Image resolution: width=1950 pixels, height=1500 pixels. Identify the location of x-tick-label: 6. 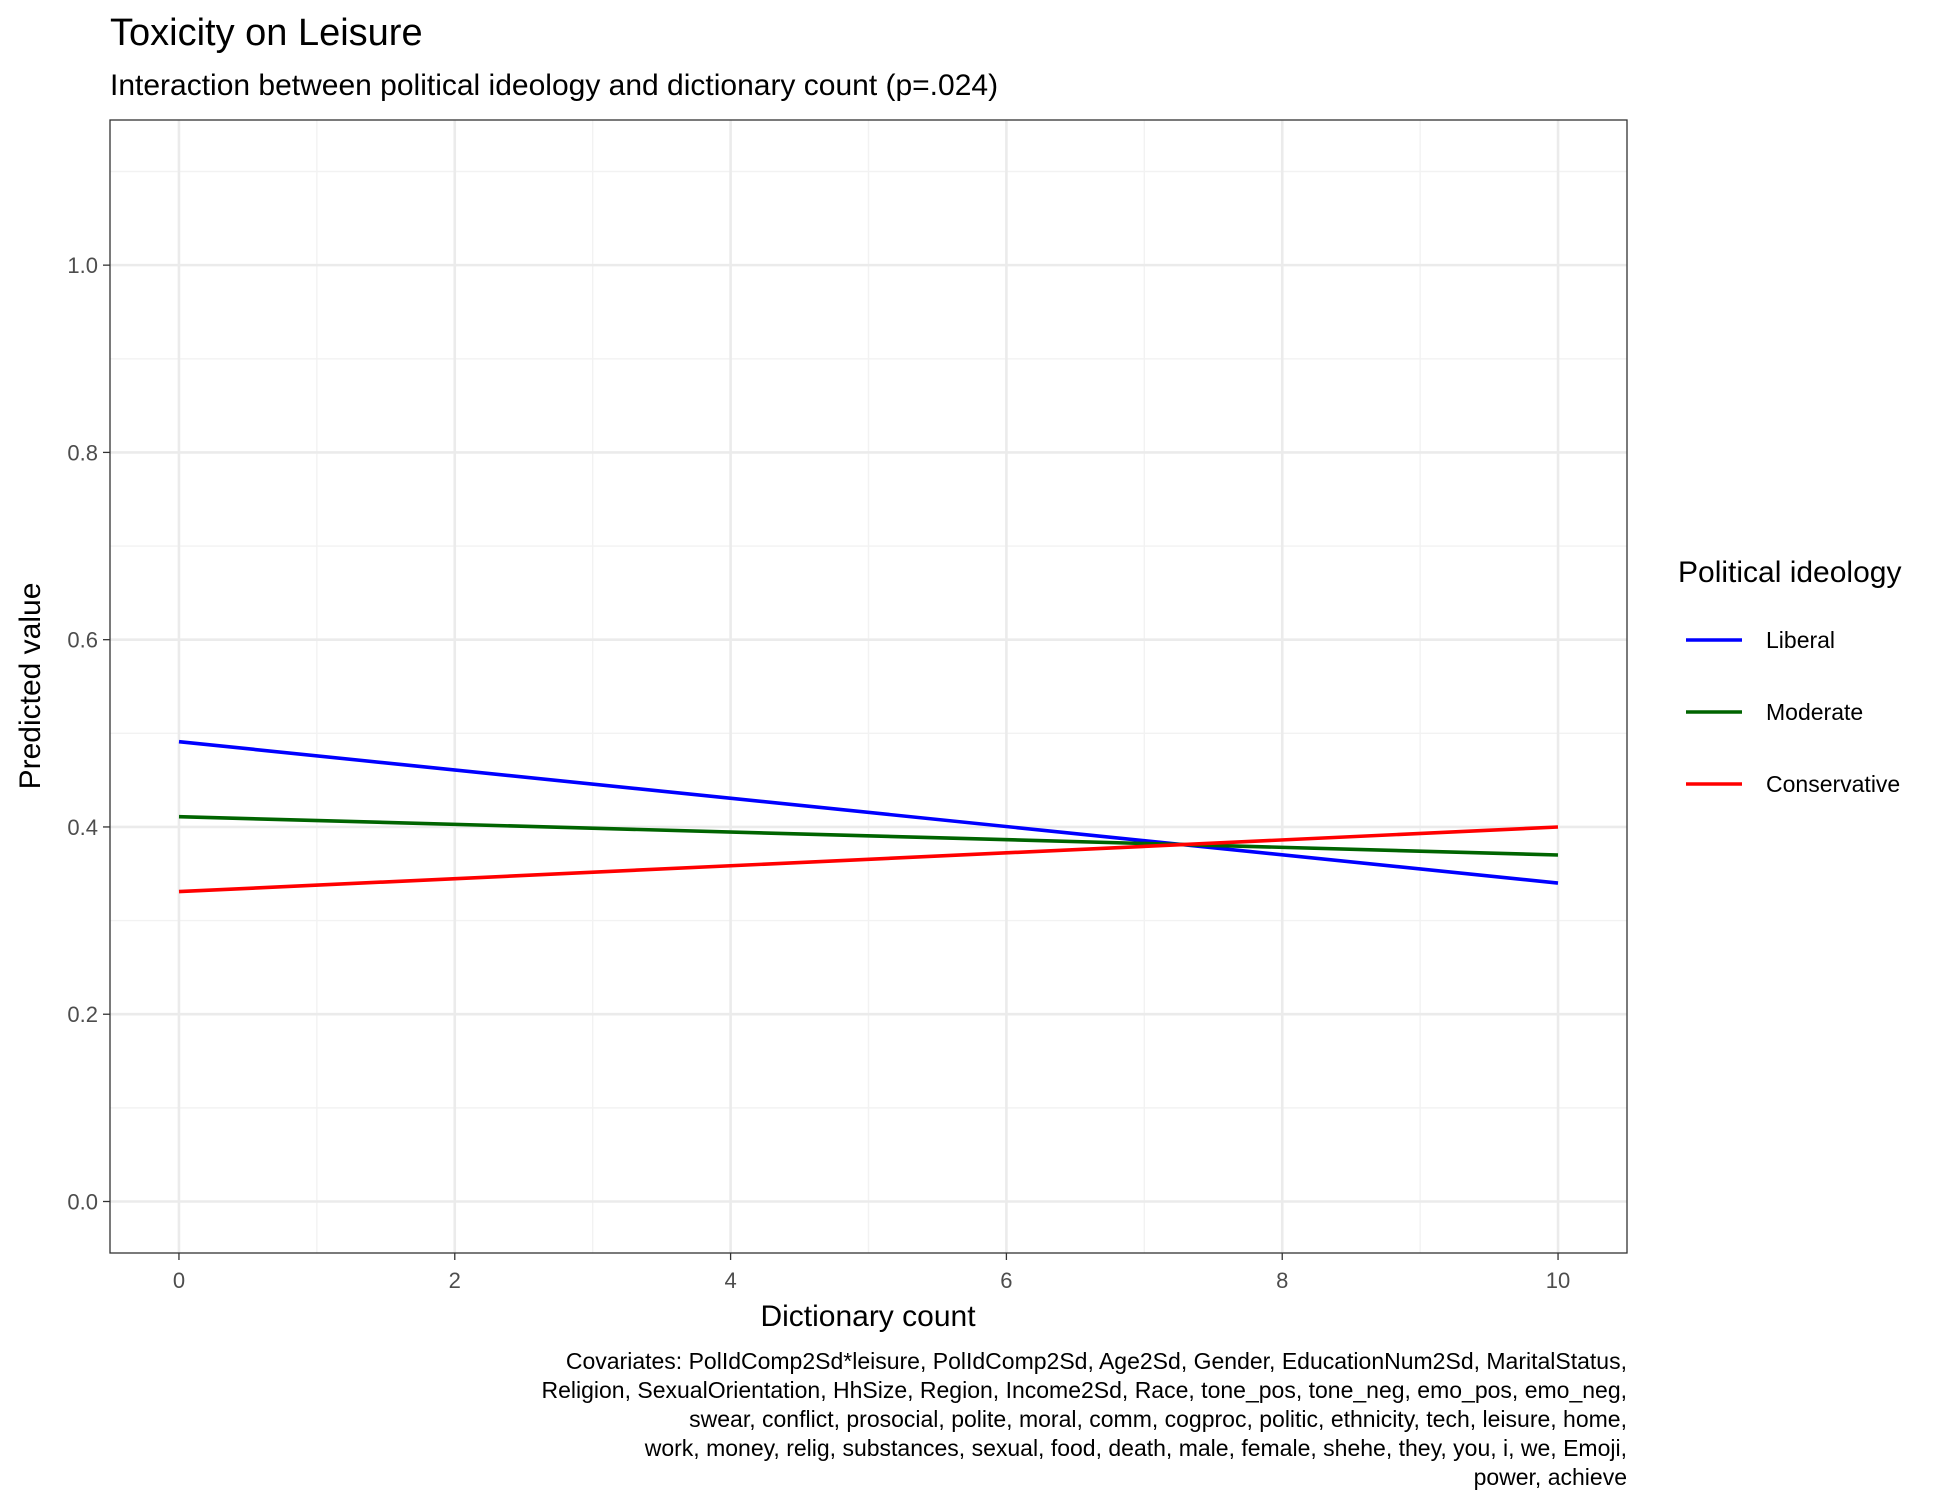
(1006, 1280).